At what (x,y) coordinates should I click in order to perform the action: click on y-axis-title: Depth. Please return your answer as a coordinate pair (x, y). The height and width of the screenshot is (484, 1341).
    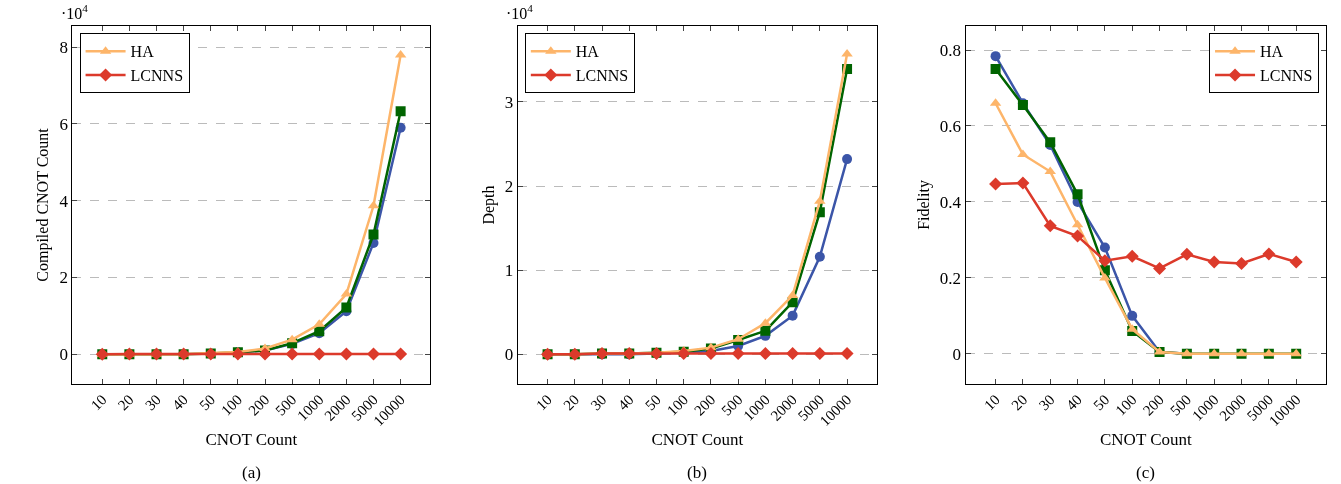
    Looking at the image, I should click on (488, 205).